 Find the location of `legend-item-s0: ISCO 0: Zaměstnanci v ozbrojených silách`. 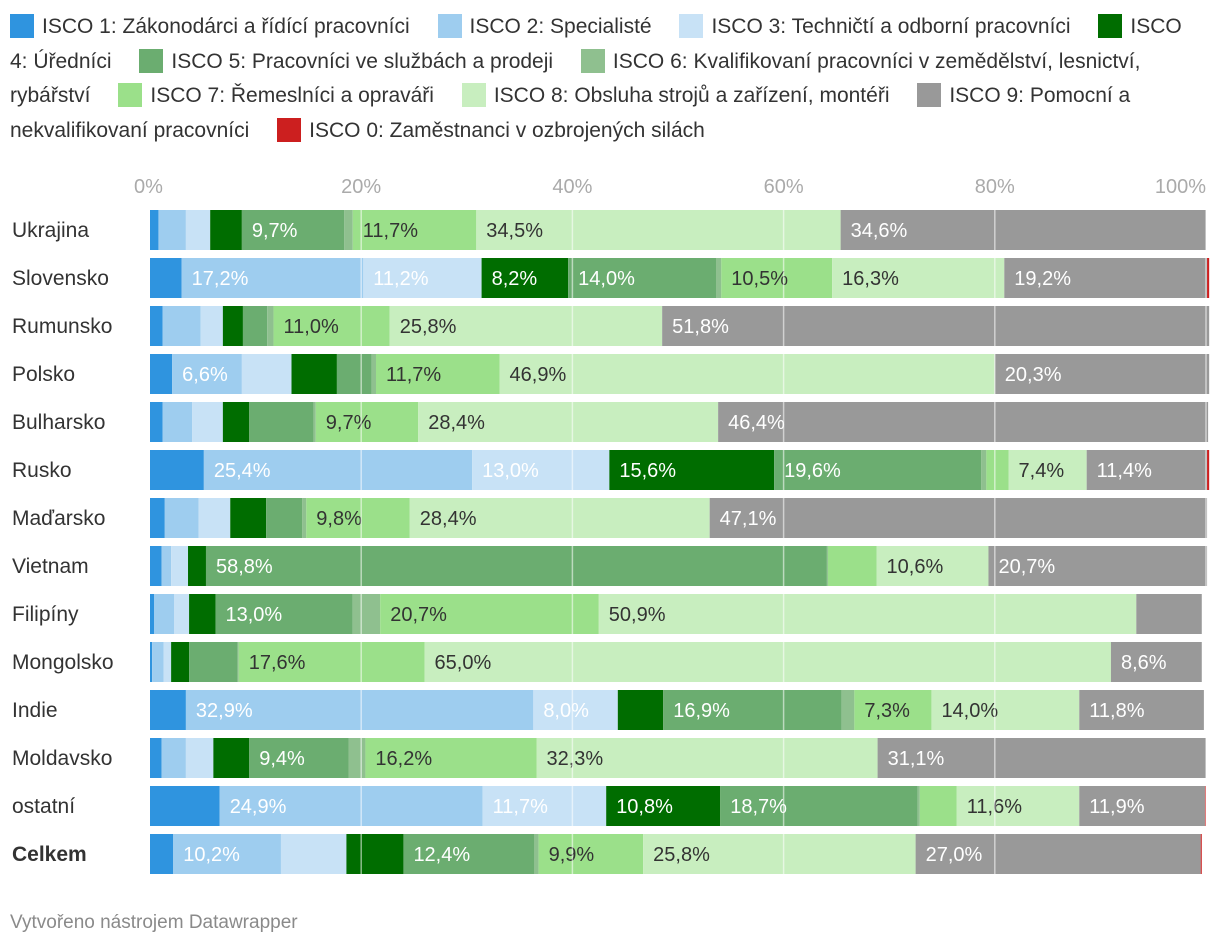

legend-item-s0: ISCO 0: Zaměstnanci v ozbrojených silách is located at coordinates (491, 129).